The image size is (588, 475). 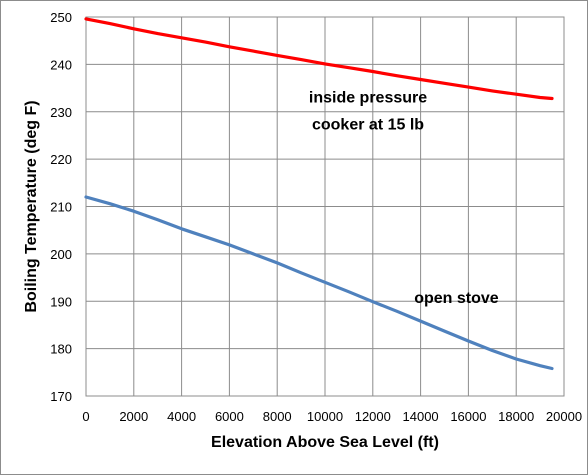 I want to click on x-tick-label: 16000, so click(x=468, y=416).